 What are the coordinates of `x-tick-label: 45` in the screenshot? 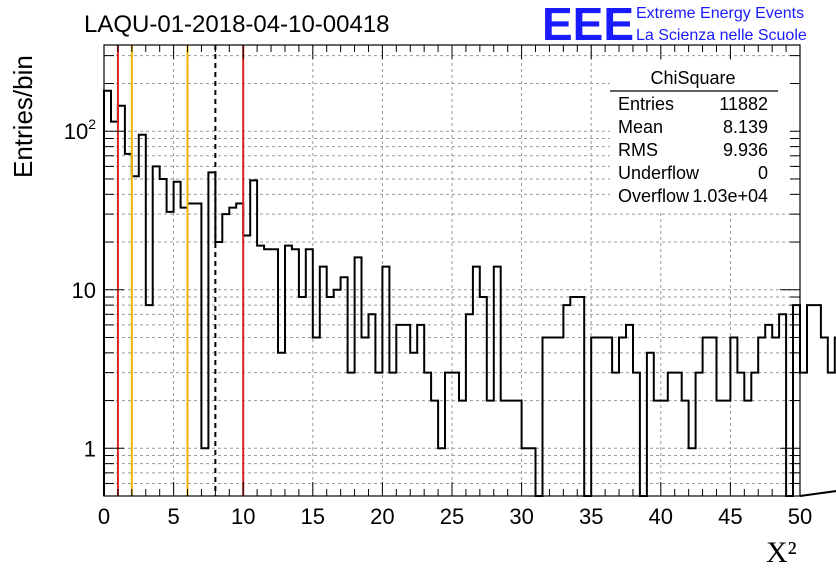 It's located at (730, 516).